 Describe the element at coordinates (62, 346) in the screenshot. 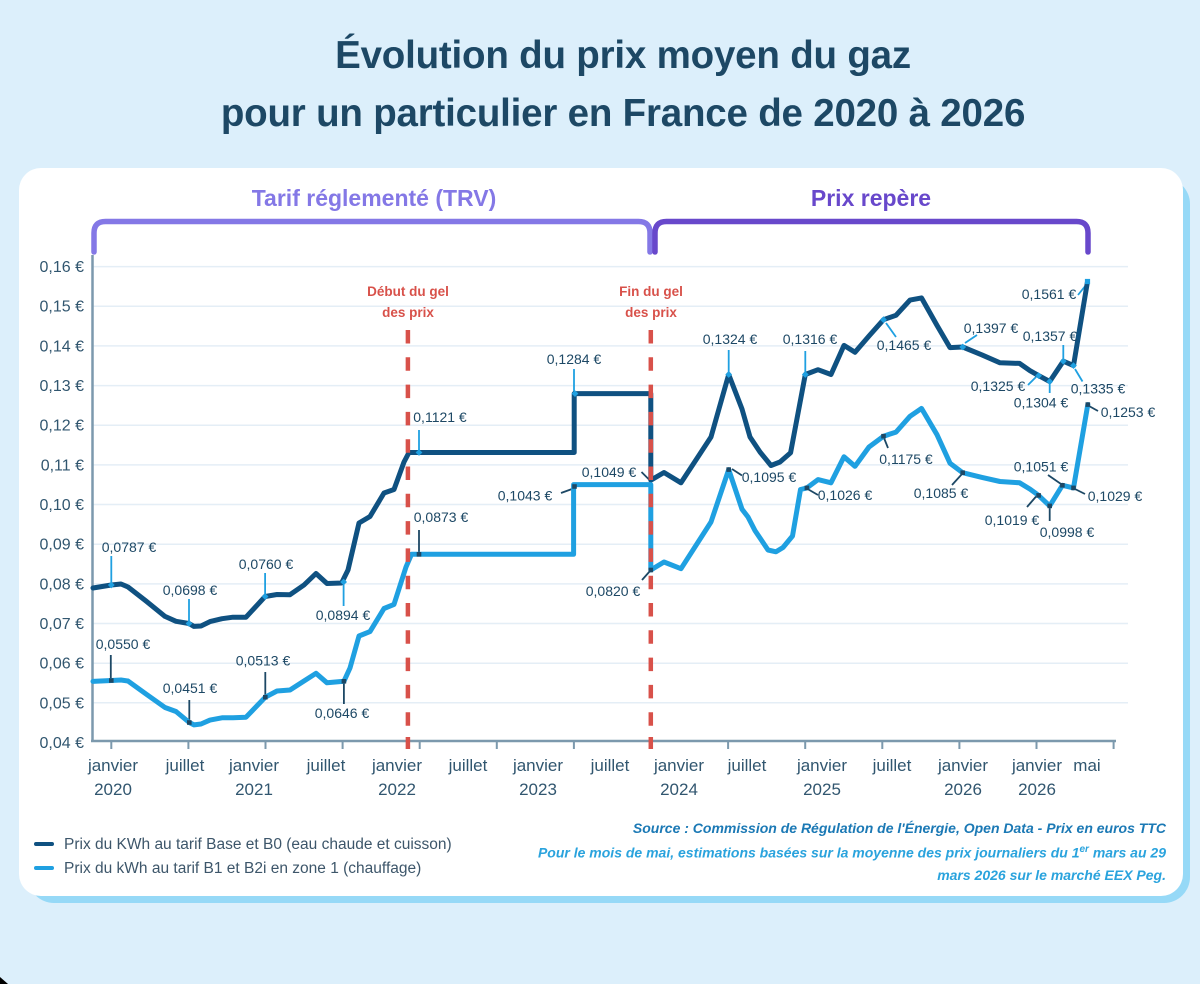

I see `svg-text: 0,14 €` at that location.